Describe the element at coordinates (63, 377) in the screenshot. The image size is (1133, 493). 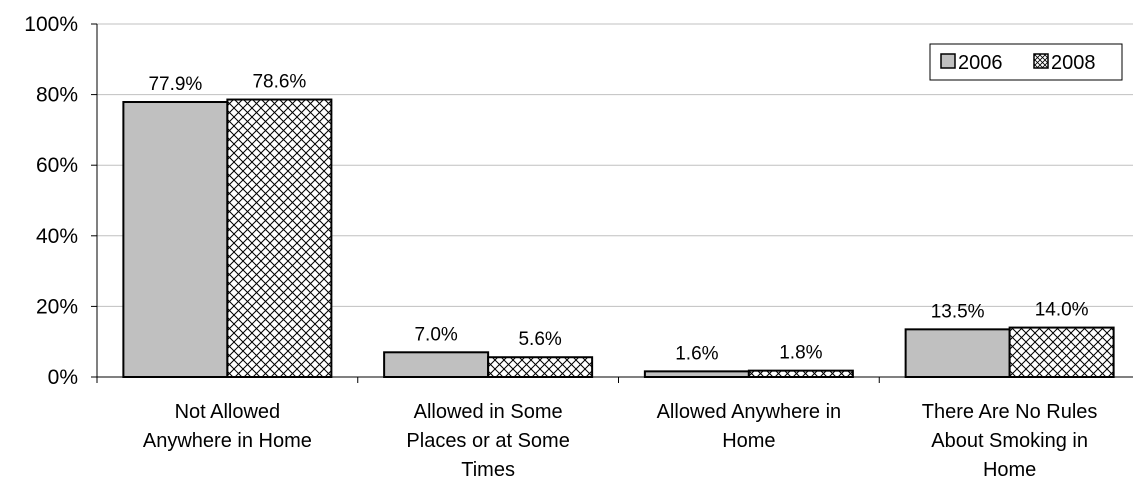
I see `y-tick-label: 0%` at that location.